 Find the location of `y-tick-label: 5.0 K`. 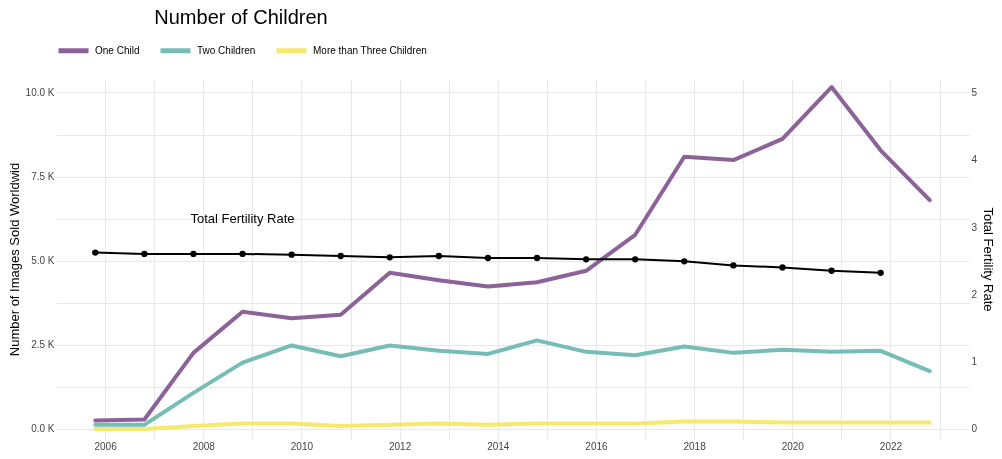

y-tick-label: 5.0 K is located at coordinates (43, 261).